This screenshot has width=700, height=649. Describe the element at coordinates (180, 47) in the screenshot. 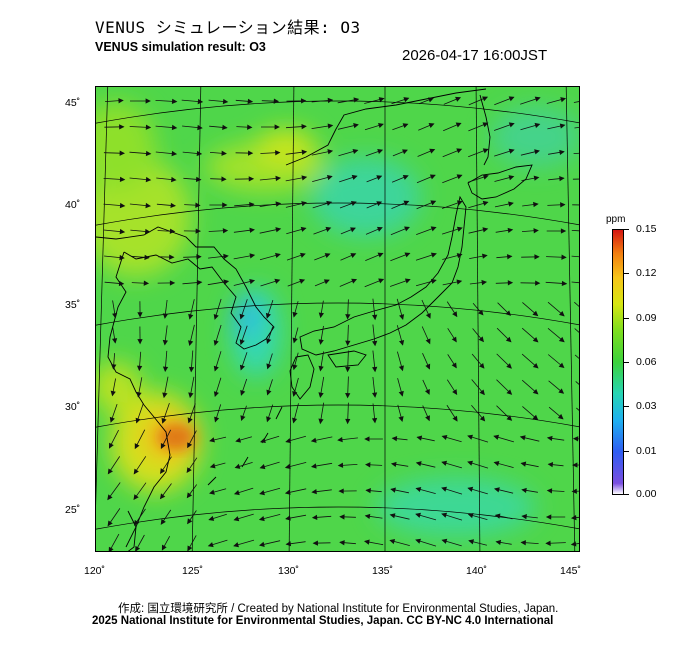

I see `page-subtitle: VENUS simulation result: O3` at that location.